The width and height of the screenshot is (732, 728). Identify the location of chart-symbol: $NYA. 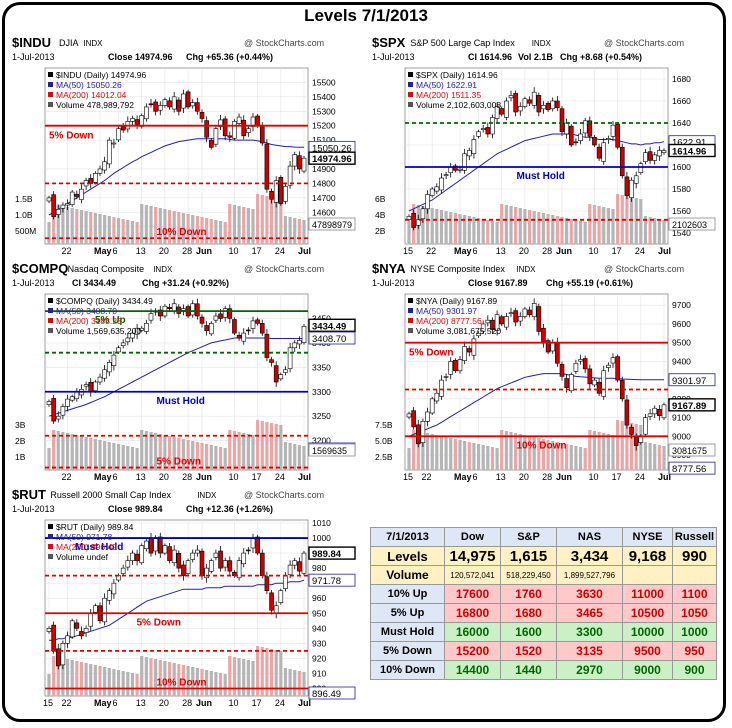
(389, 268).